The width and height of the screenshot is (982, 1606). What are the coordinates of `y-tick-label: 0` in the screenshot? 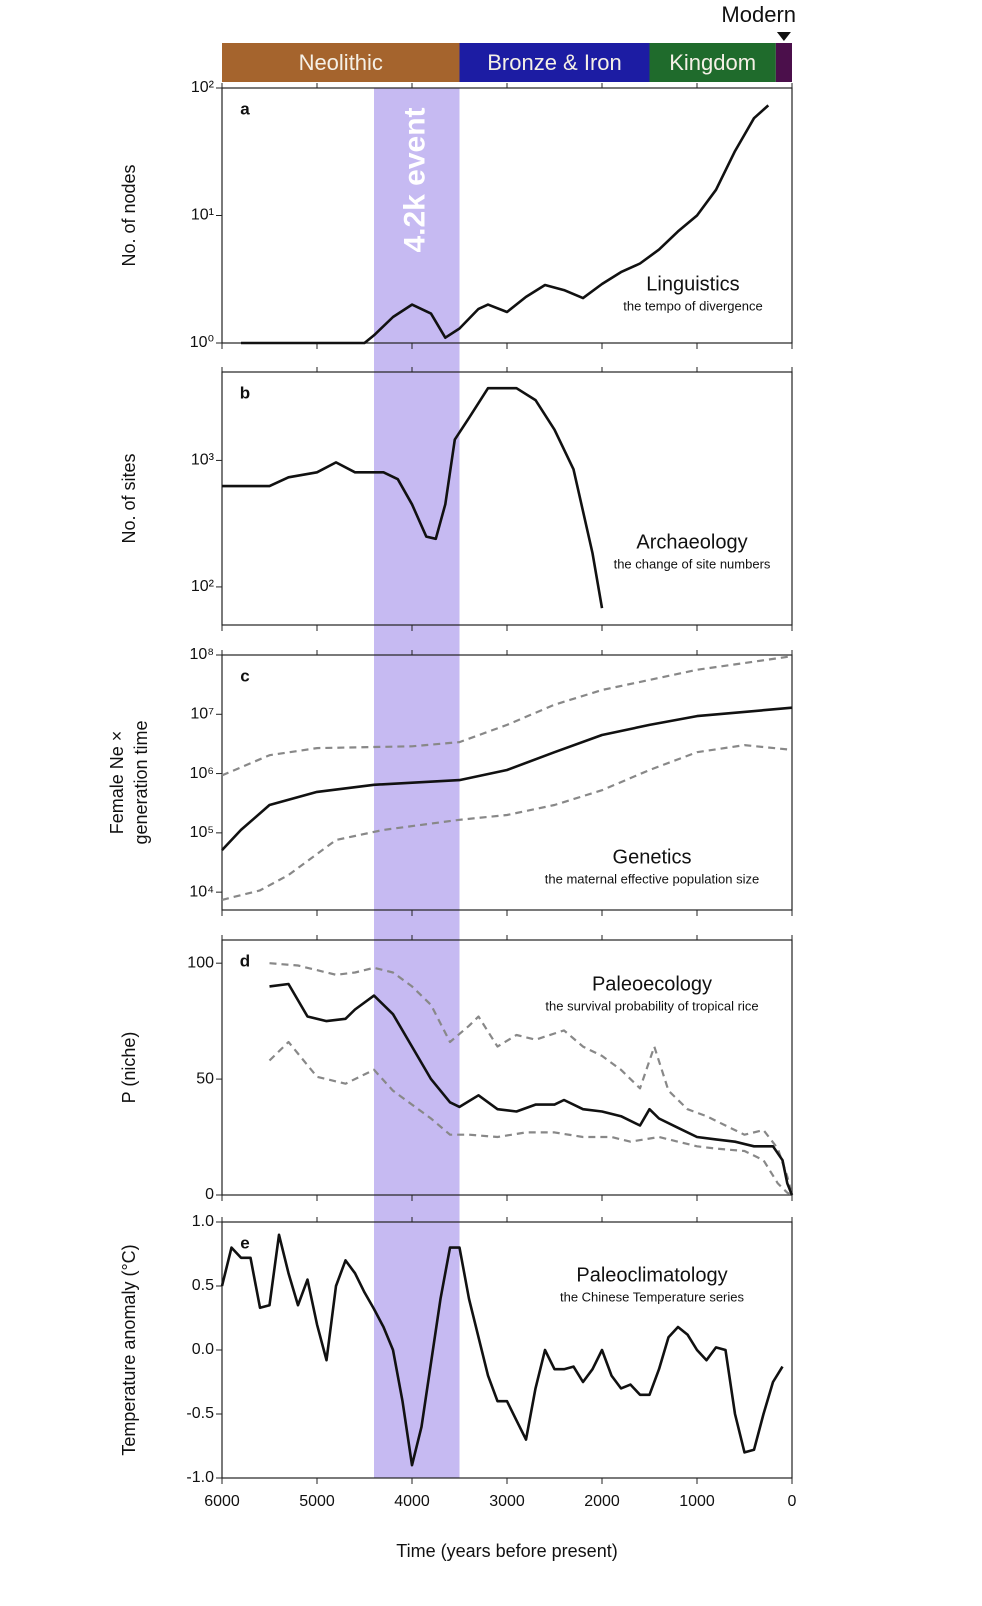 It's located at (209, 1194).